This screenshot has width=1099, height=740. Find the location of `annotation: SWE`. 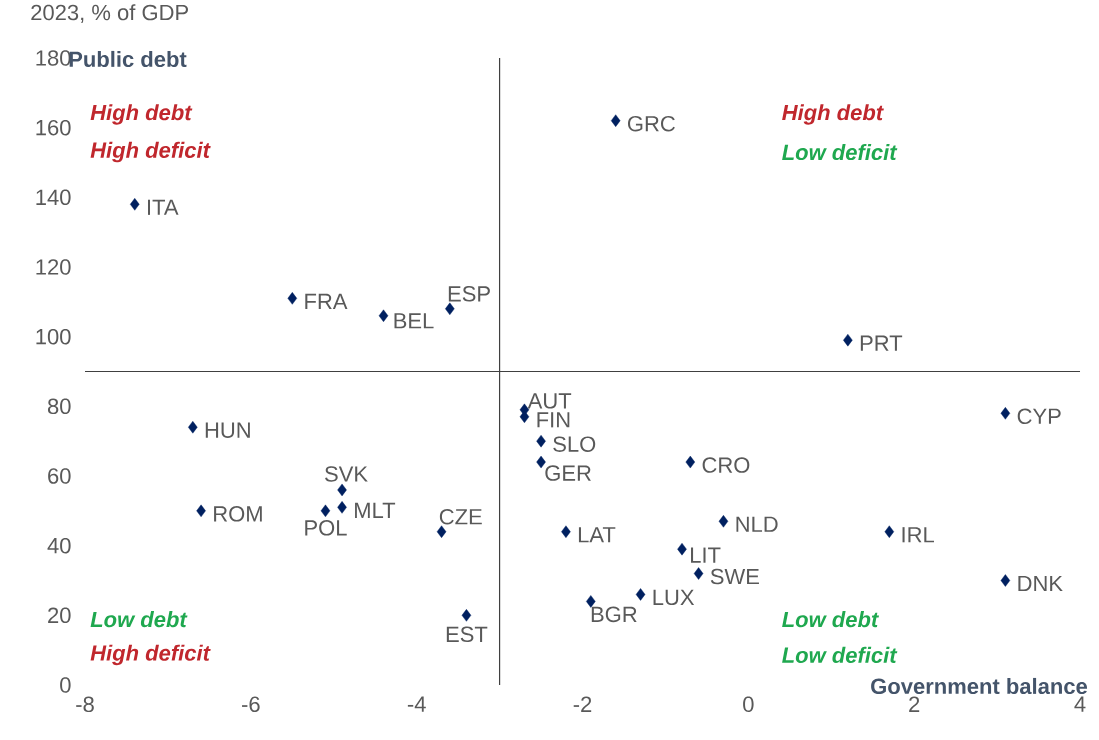

annotation: SWE is located at coordinates (734, 576).